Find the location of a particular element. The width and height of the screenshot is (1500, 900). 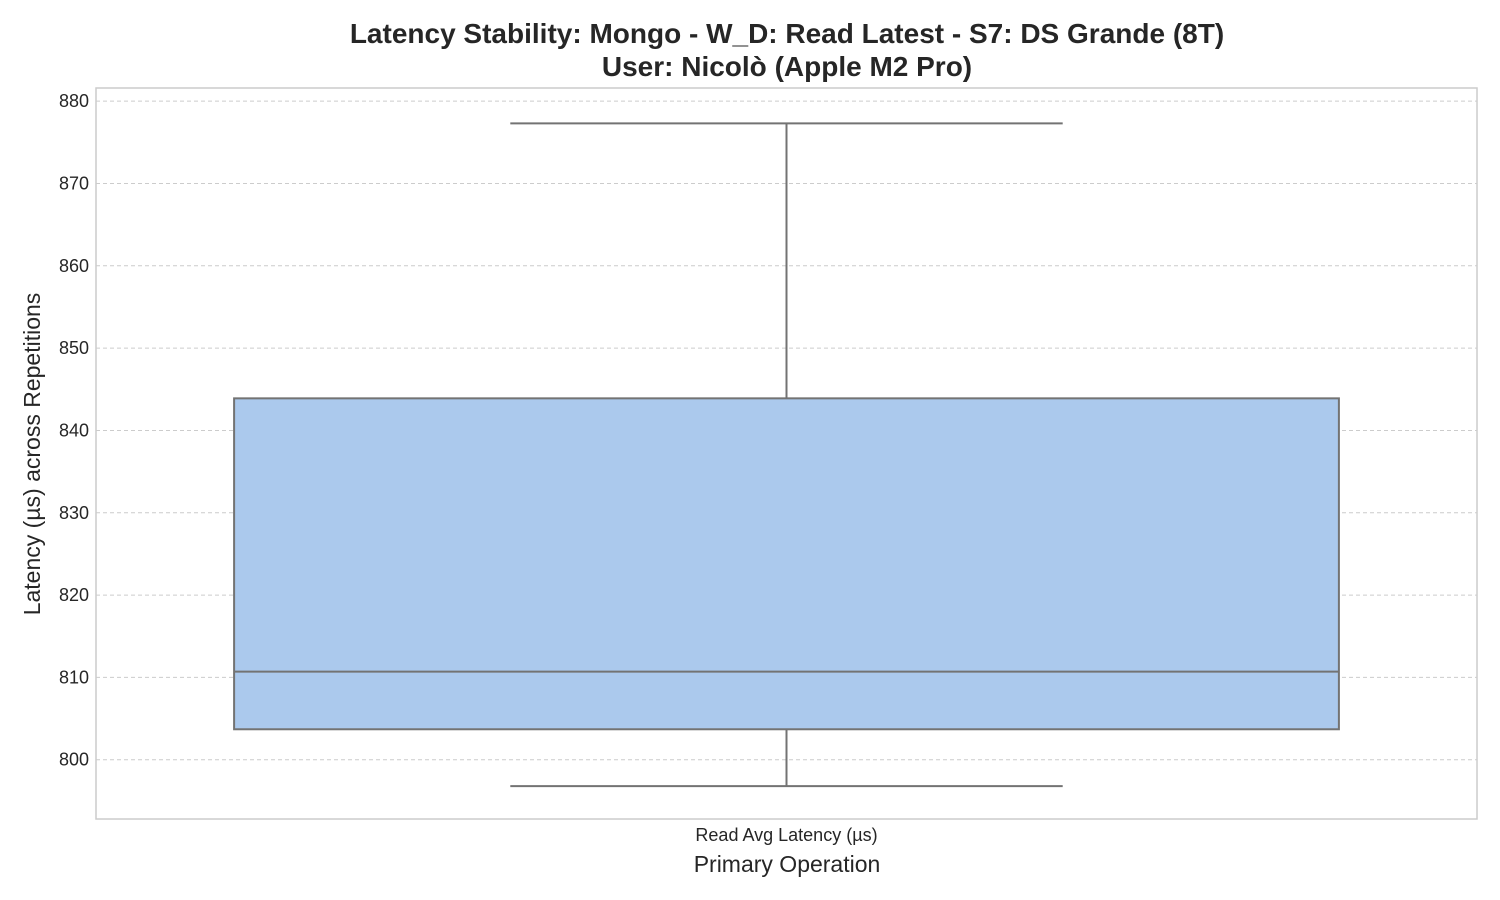

x-tick-label: Read Avg Latency (µs) is located at coordinates (786, 835).